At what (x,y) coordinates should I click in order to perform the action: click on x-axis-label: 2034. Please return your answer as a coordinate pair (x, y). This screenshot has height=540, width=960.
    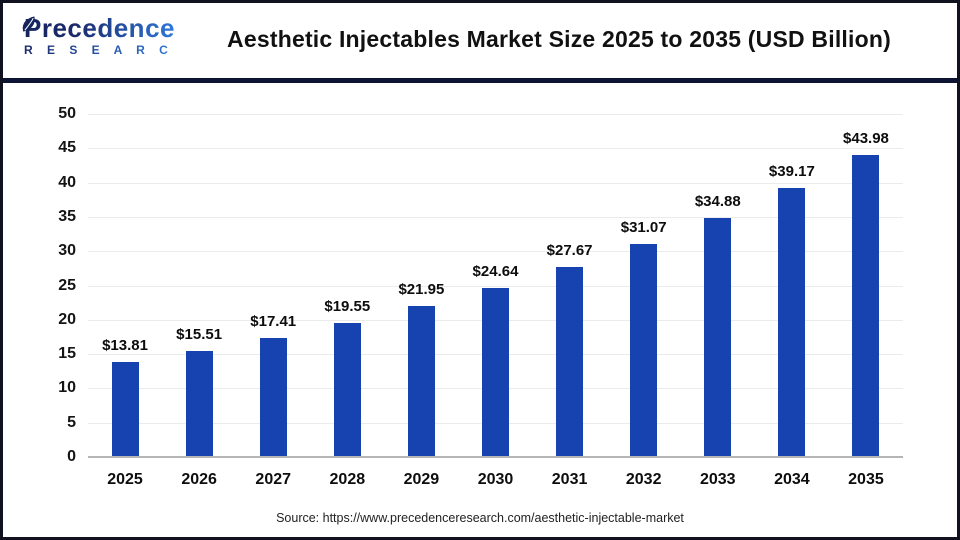
    Looking at the image, I should click on (792, 479).